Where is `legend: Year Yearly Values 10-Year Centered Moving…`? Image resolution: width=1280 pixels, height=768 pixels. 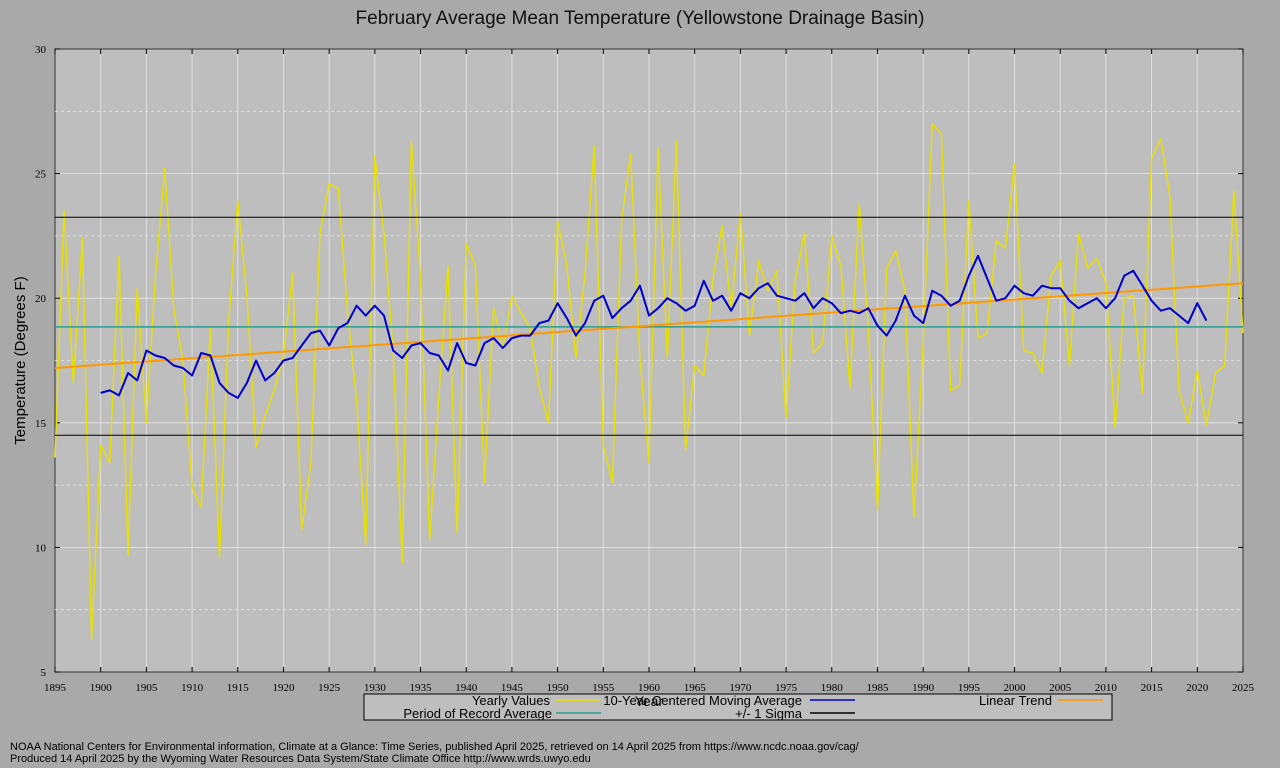
legend: Year Yearly Values 10-Year Centered Moving… is located at coordinates (738, 707).